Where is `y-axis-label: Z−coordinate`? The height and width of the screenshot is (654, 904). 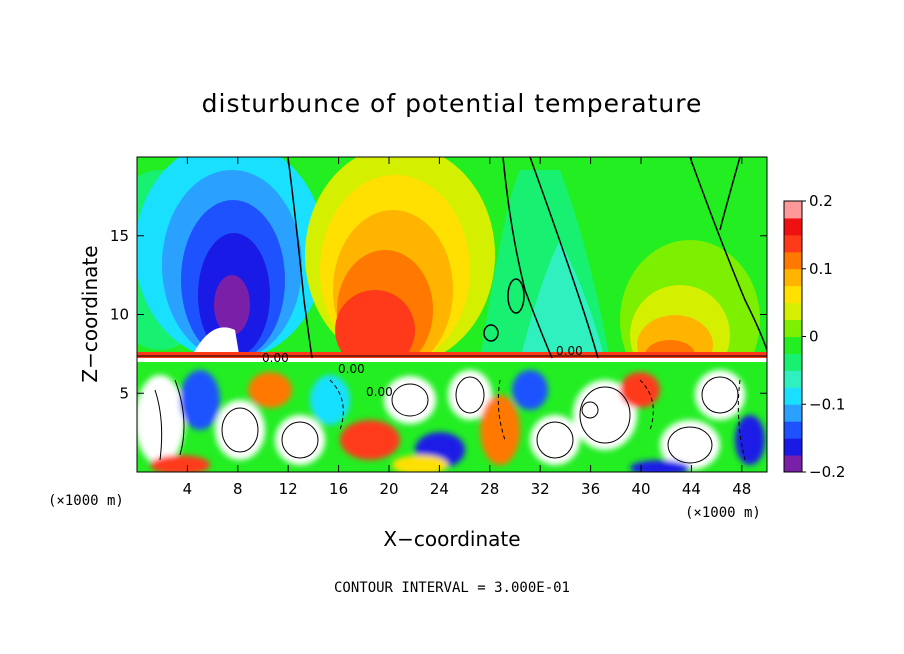 y-axis-label: Z−coordinate is located at coordinates (90, 313).